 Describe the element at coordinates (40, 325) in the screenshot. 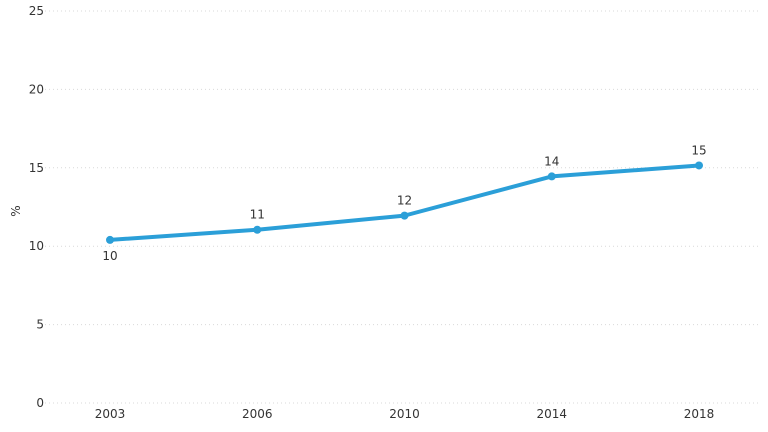

I see `y-tick-label: 5` at that location.